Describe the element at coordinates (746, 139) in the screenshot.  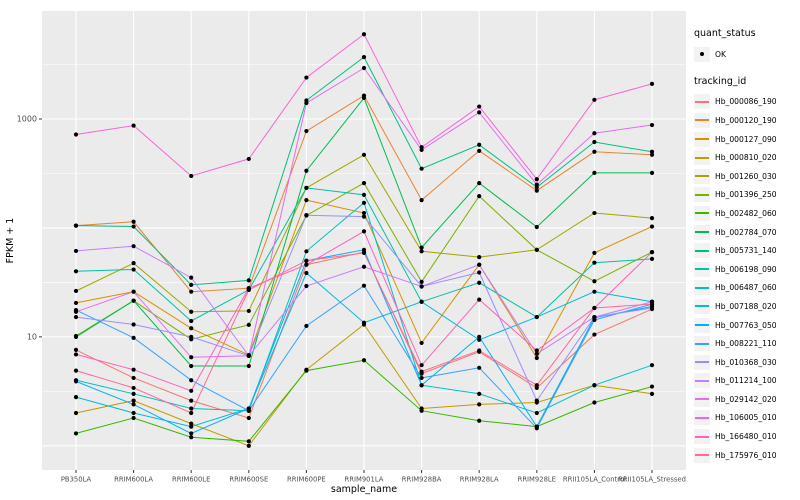
I see `legend-item: Hb_000127_090` at that location.